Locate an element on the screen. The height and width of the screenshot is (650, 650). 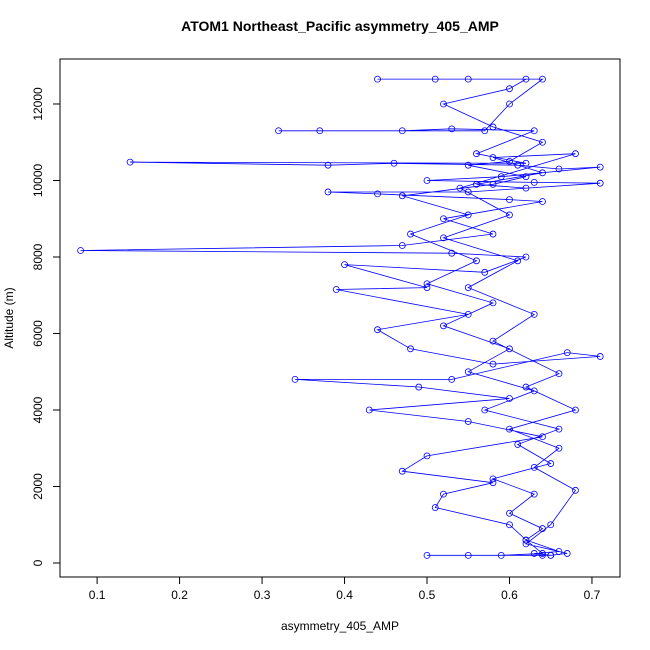
x-tick-label: 0.3 is located at coordinates (262, 595).